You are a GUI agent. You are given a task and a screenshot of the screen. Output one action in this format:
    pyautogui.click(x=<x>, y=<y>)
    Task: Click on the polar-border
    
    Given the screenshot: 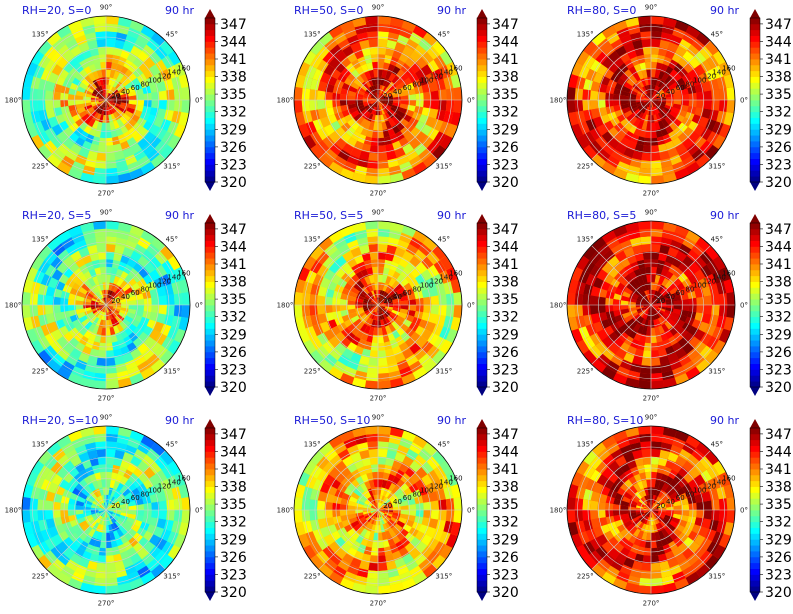 What is the action you would take?
    pyautogui.click(x=378, y=510)
    